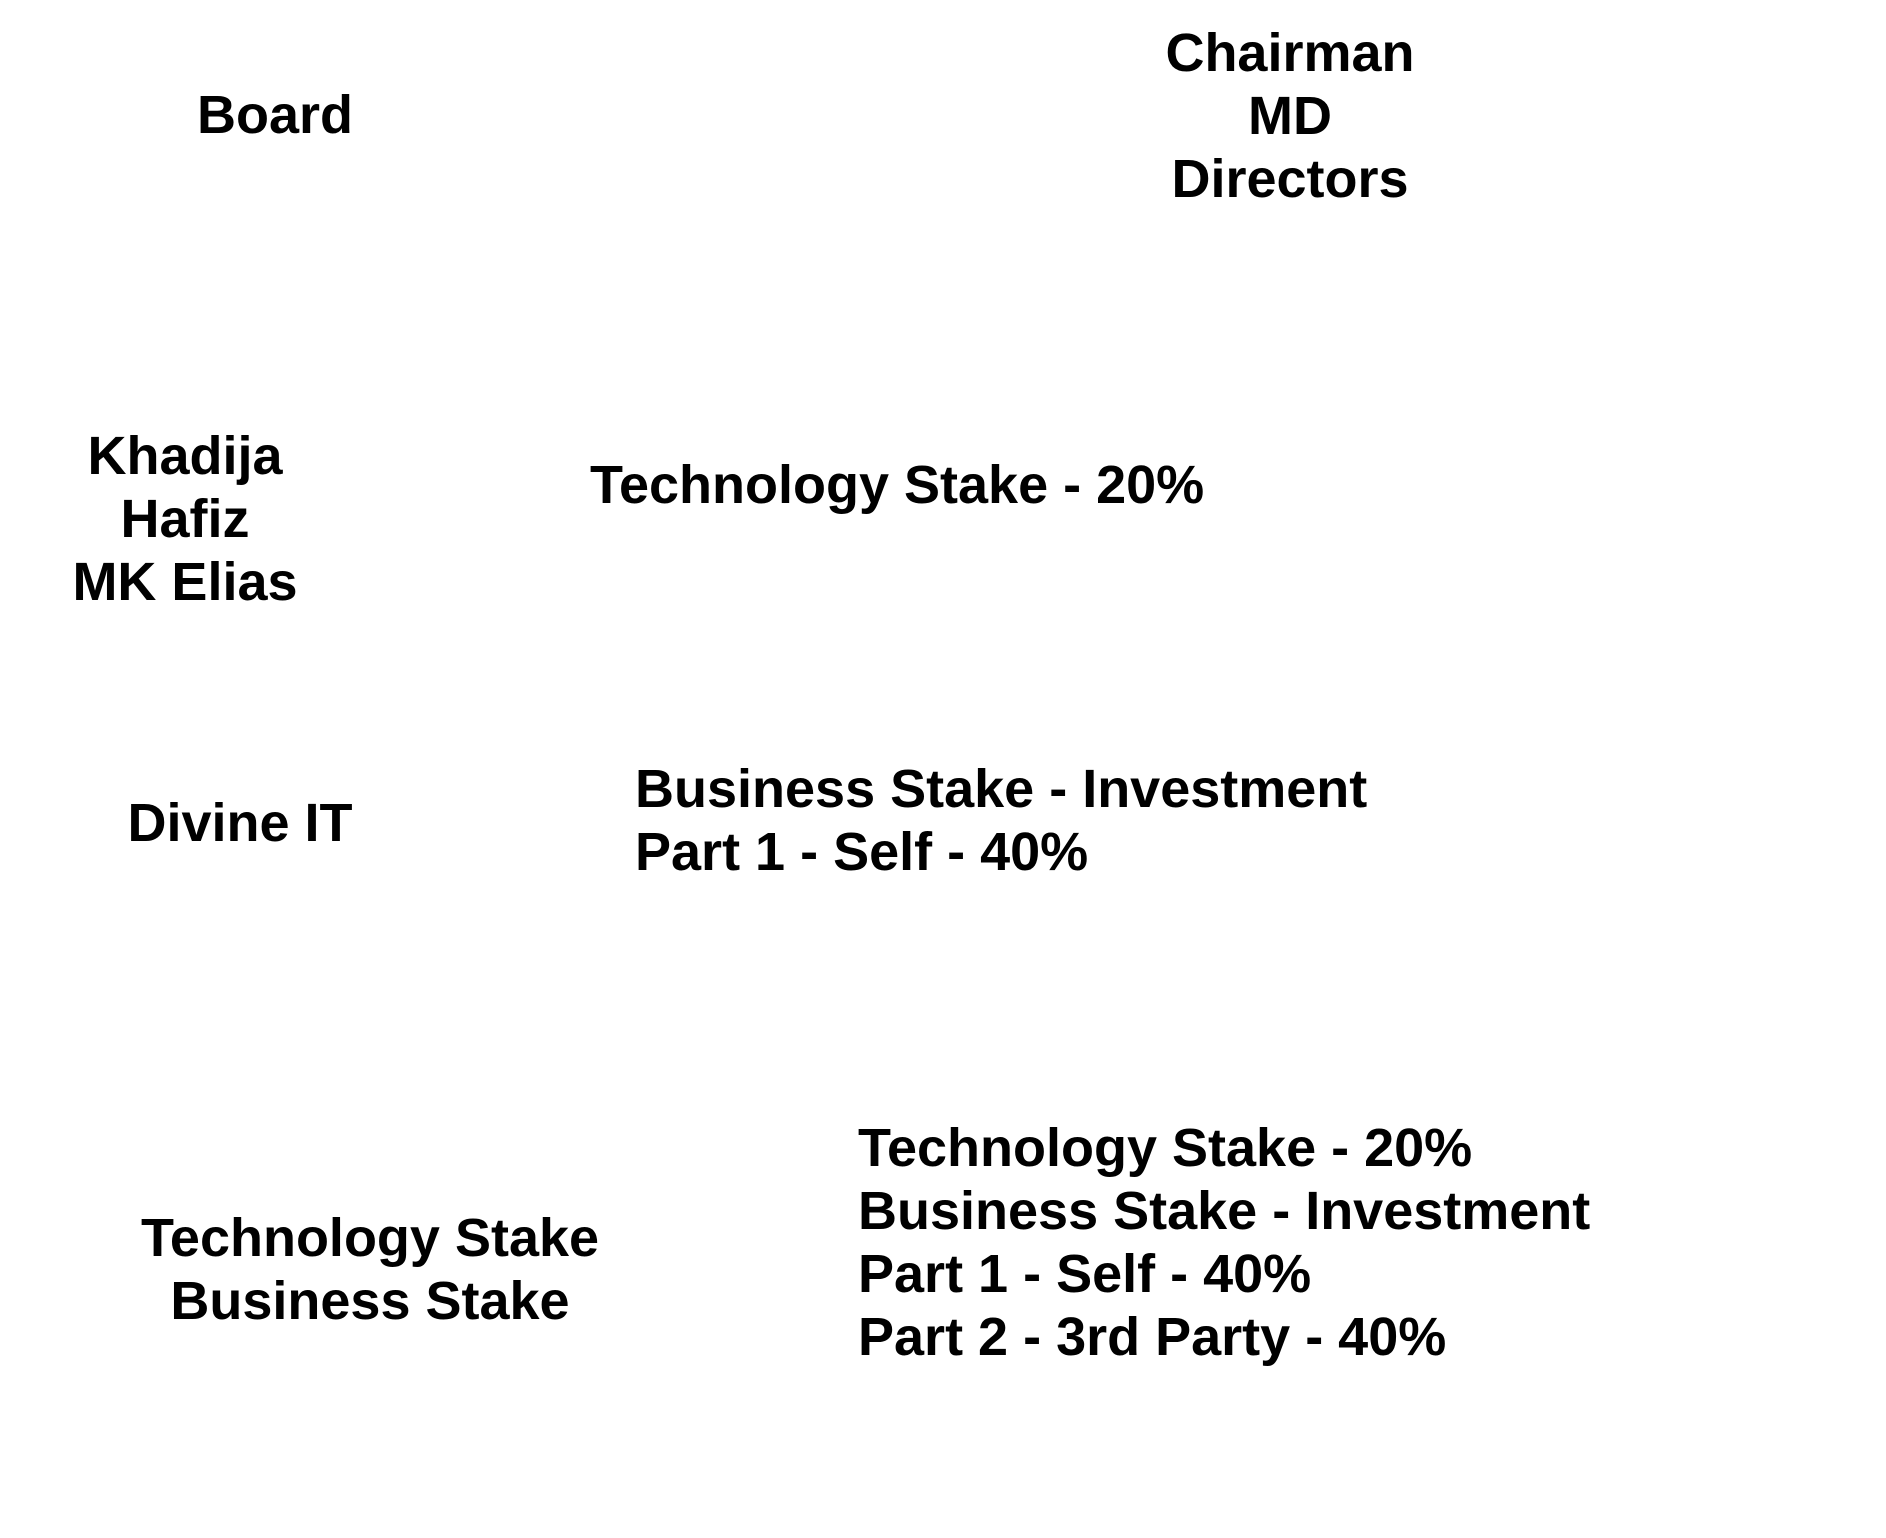 The image size is (1886, 1538). I want to click on board-member-md: MD, so click(1290, 116).